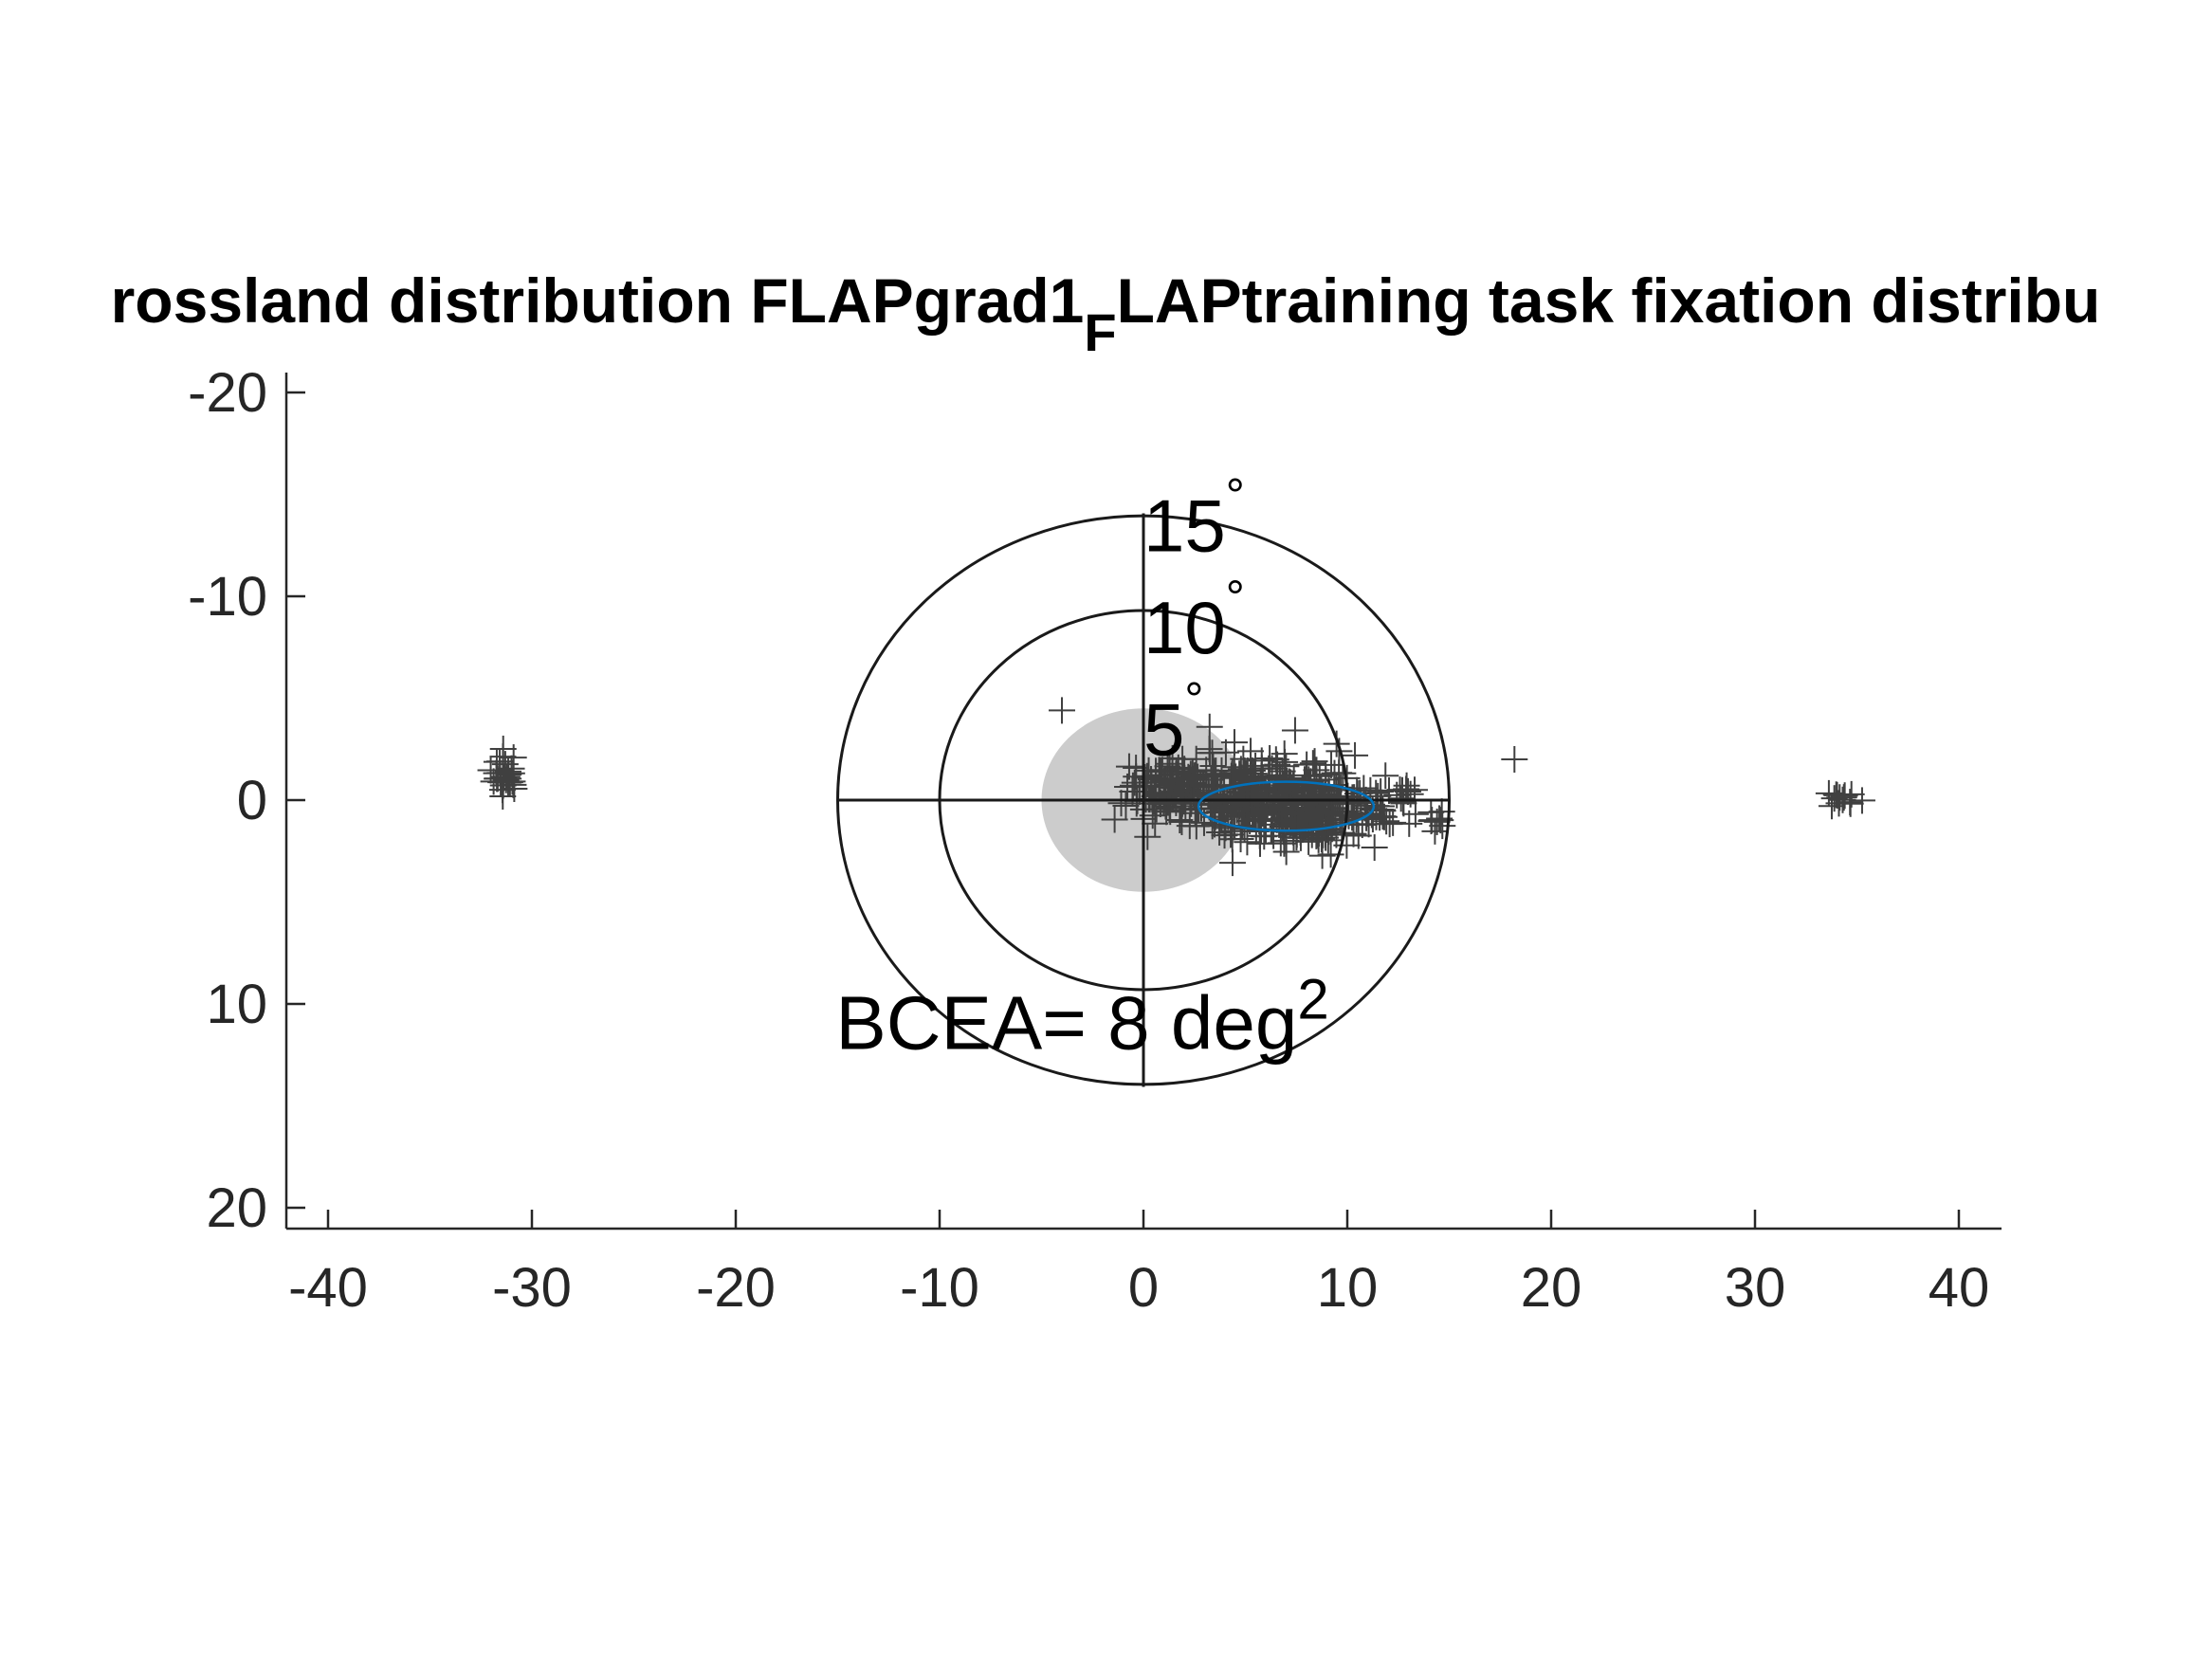  I want to click on ring-label-15: 15°, so click(1194, 518).